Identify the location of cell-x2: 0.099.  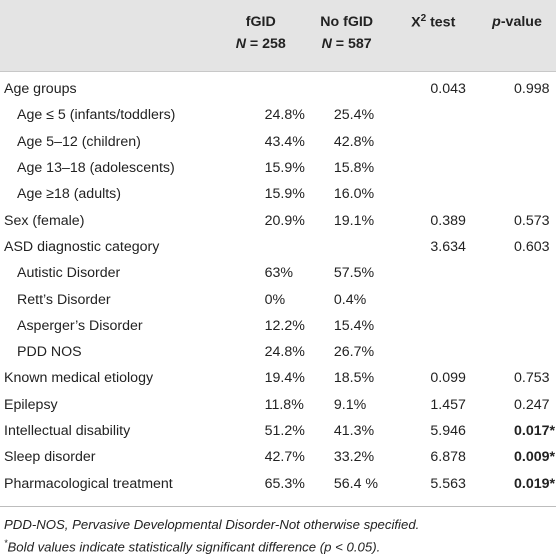
(448, 378).